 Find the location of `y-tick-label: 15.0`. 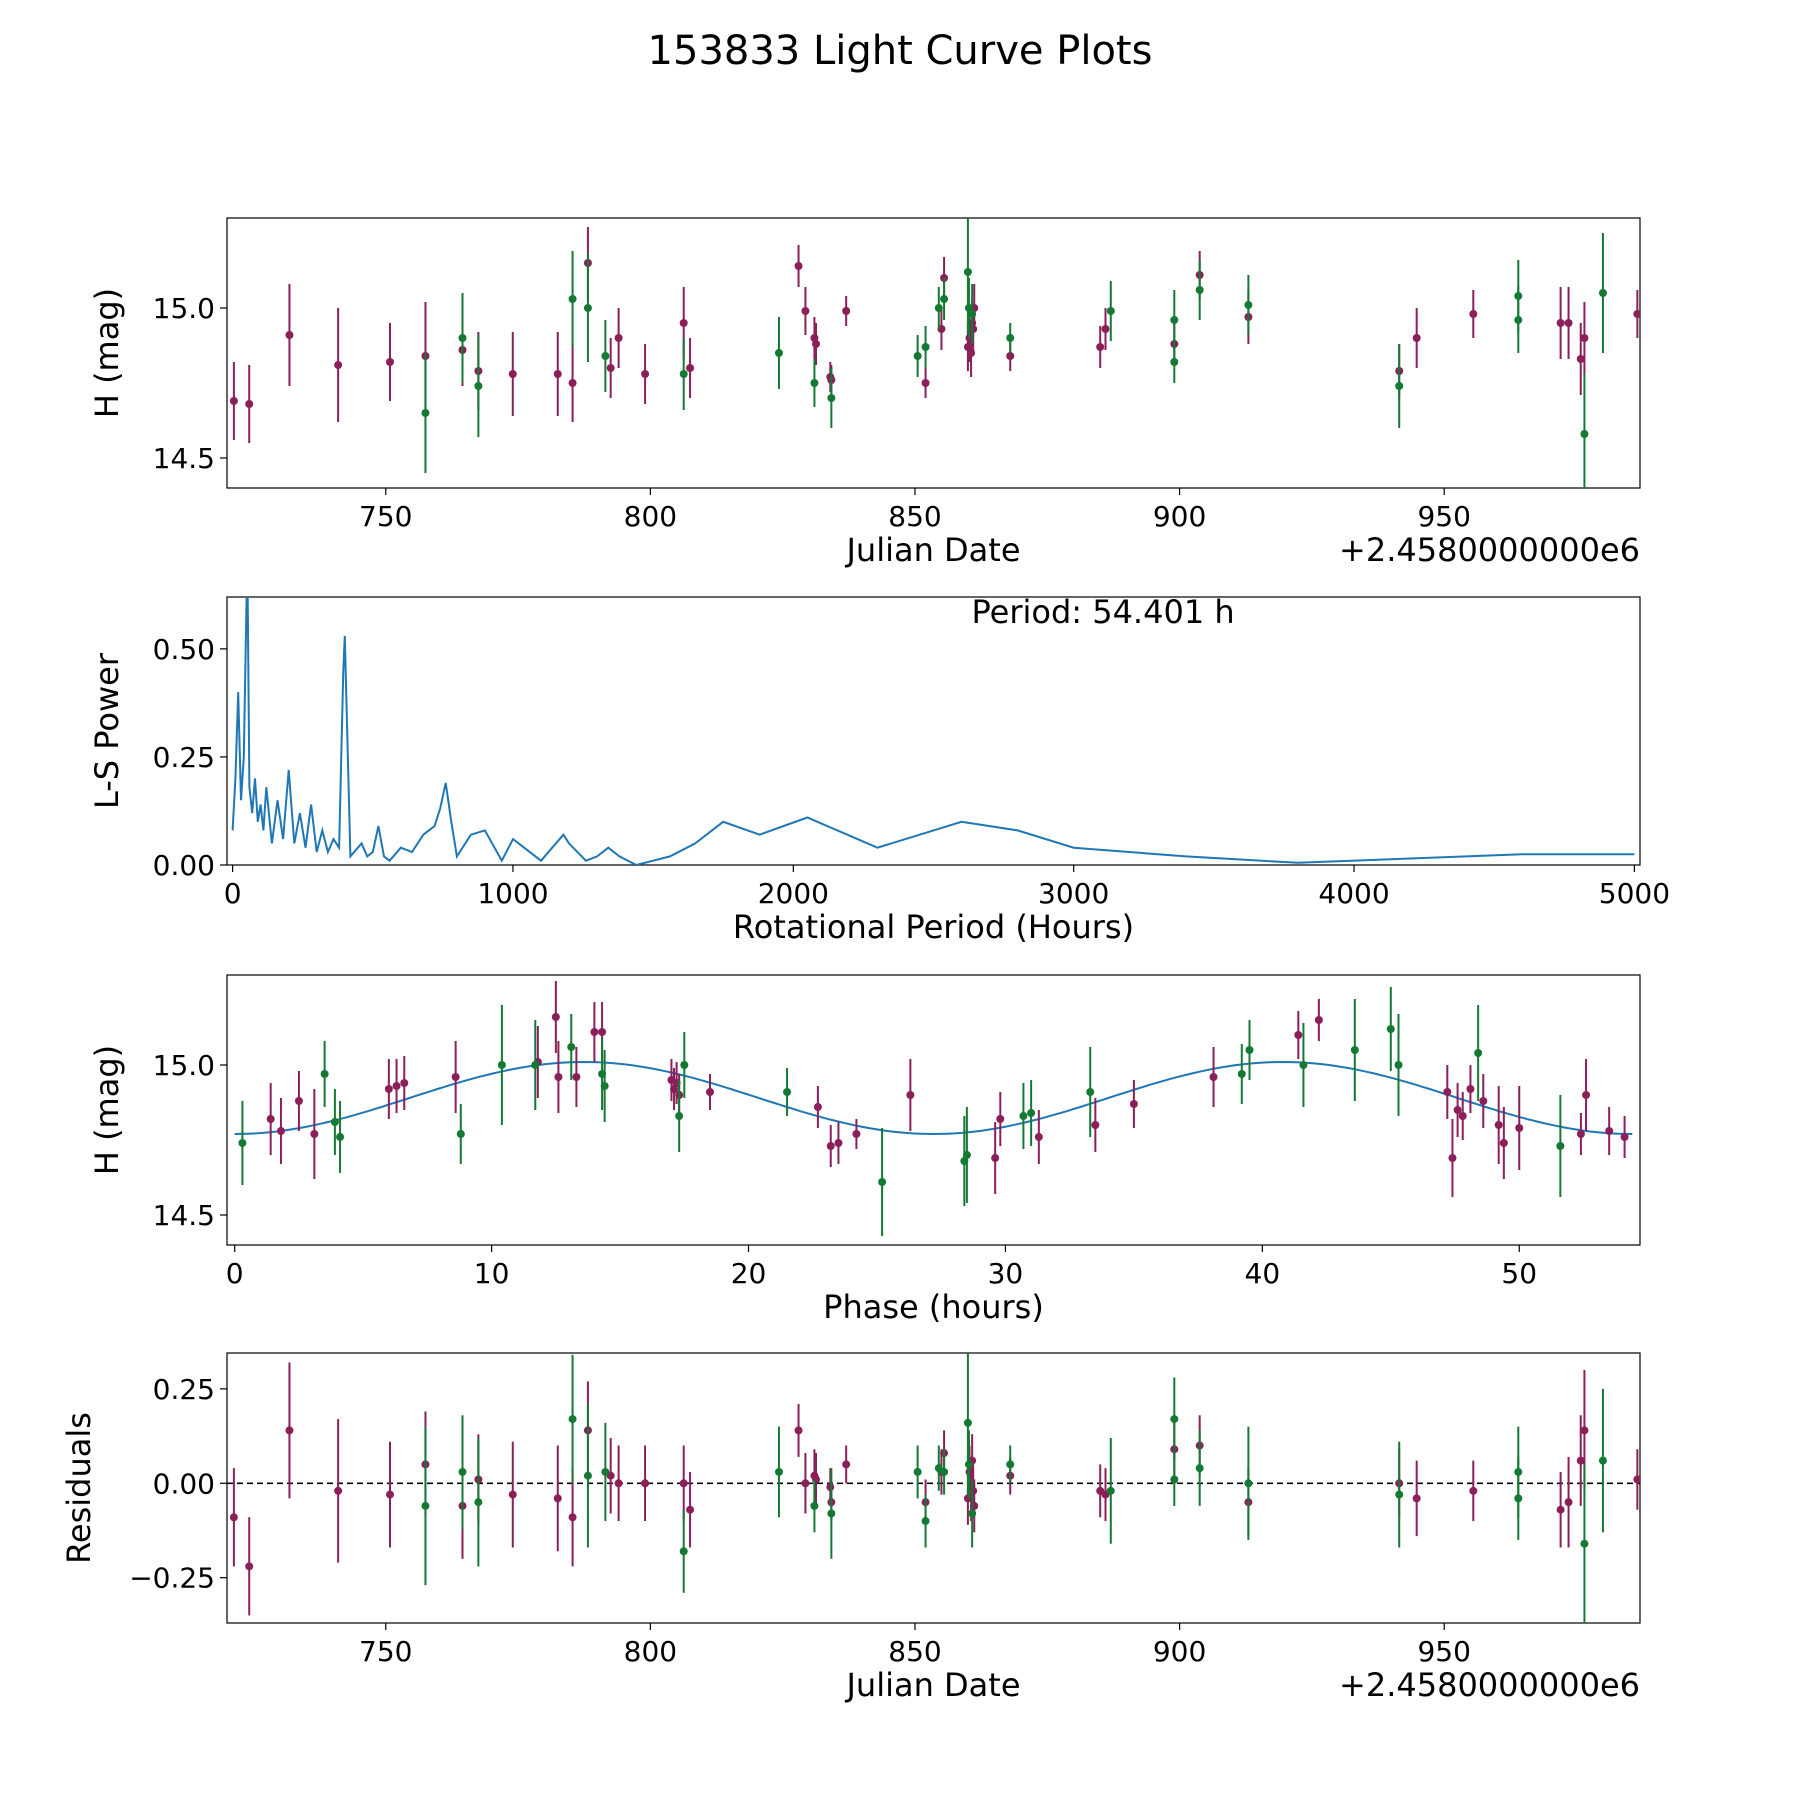

y-tick-label: 15.0 is located at coordinates (184, 1065).